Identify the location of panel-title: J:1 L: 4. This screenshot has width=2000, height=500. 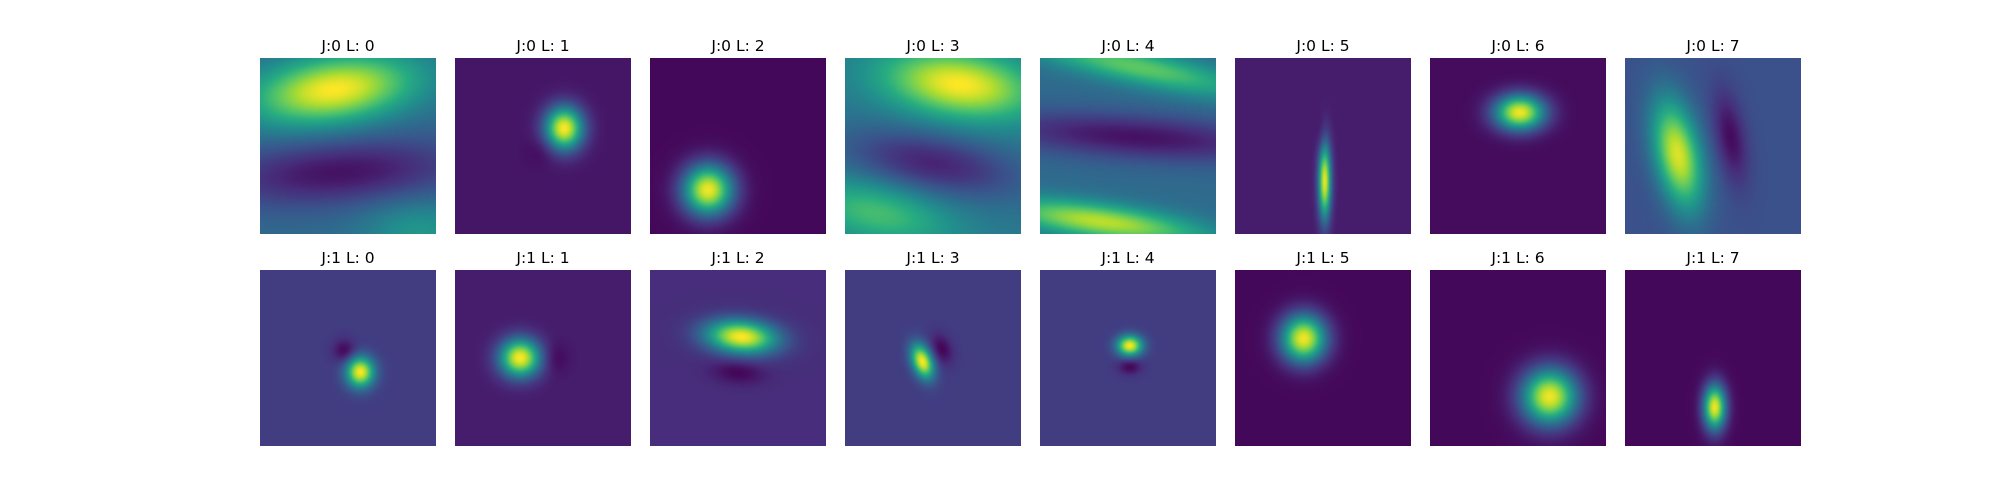
(1128, 258).